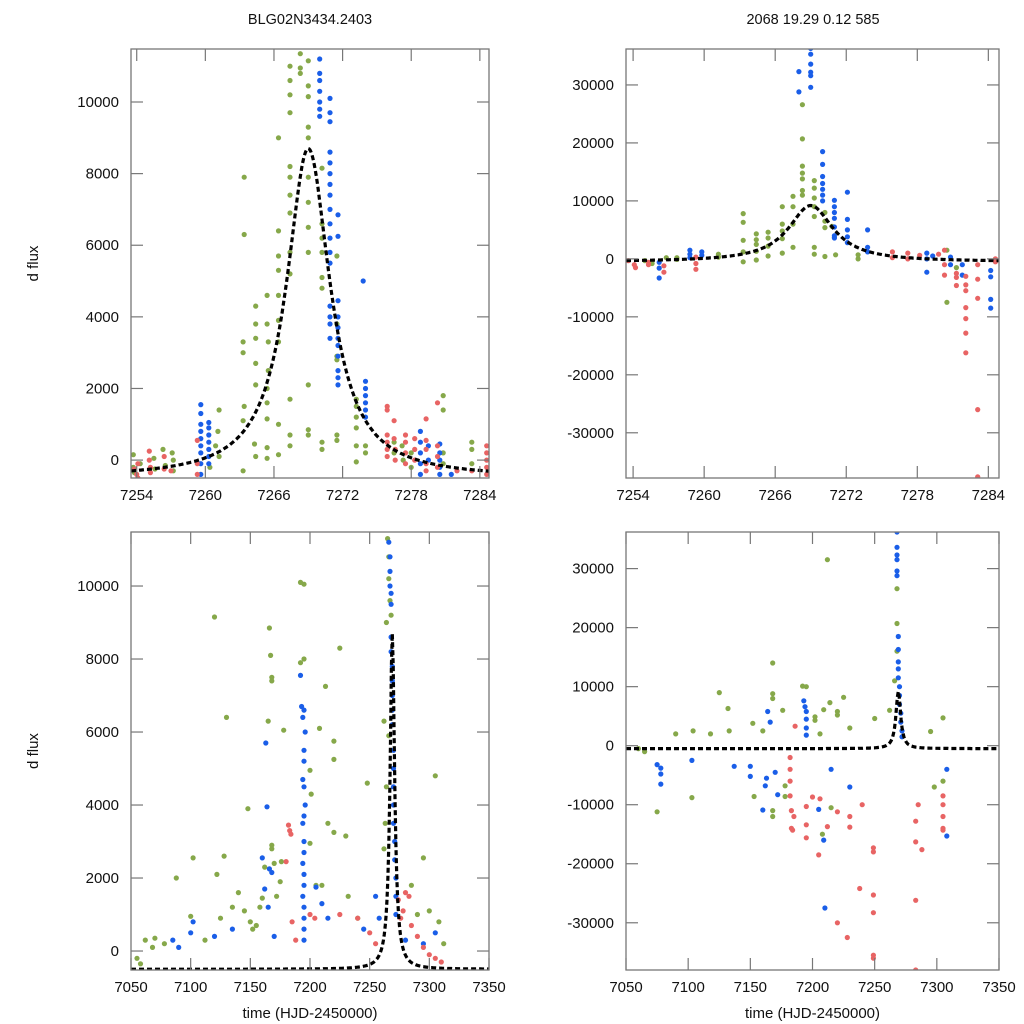 The width and height of the screenshot is (1024, 1024). What do you see at coordinates (593, 201) in the screenshot?
I see `y-tick-label: 10000` at bounding box center [593, 201].